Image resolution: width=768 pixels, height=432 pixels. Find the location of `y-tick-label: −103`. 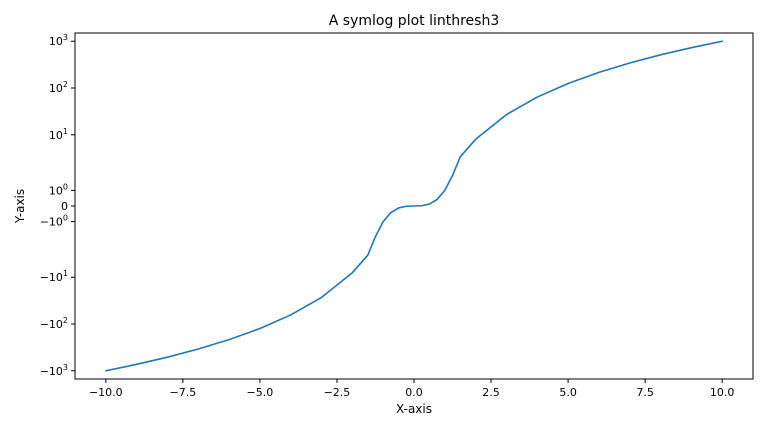

y-tick-label: −103 is located at coordinates (54, 370).